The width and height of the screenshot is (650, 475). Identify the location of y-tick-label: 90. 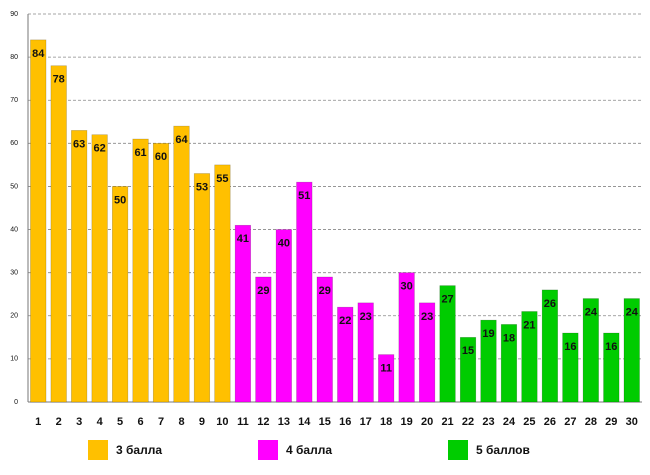
(14, 14).